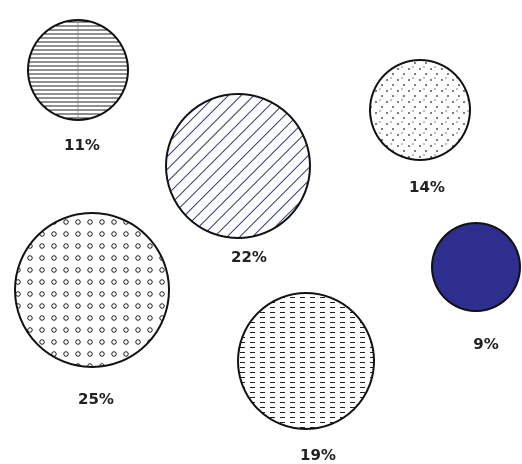 This screenshot has height=464, width=522. I want to click on bubble-label-9: 9%, so click(485, 344).